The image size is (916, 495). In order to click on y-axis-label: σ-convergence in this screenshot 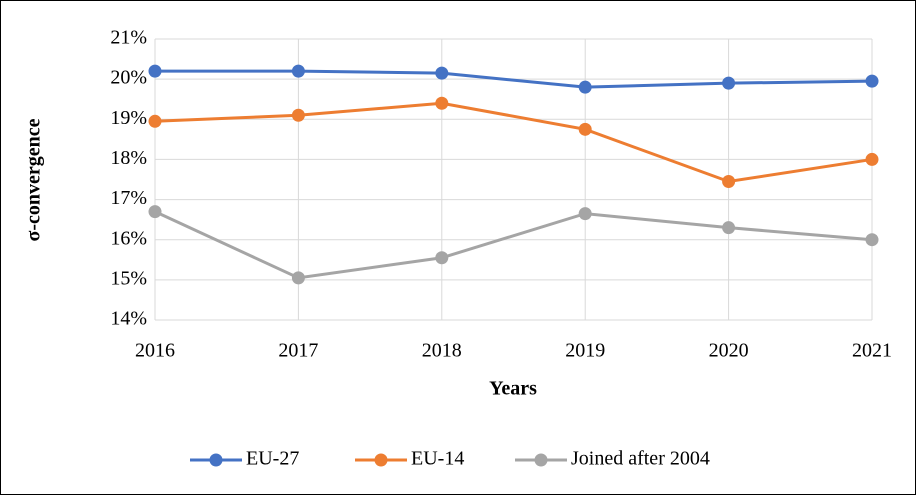, I will do `click(34, 179)`.